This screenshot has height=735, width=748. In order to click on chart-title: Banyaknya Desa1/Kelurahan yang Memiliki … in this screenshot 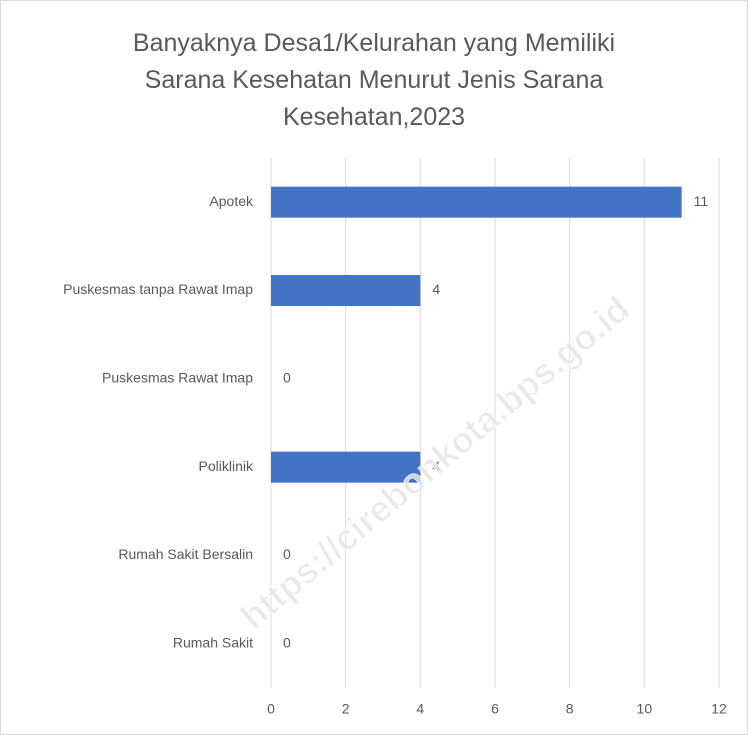, I will do `click(374, 80)`.